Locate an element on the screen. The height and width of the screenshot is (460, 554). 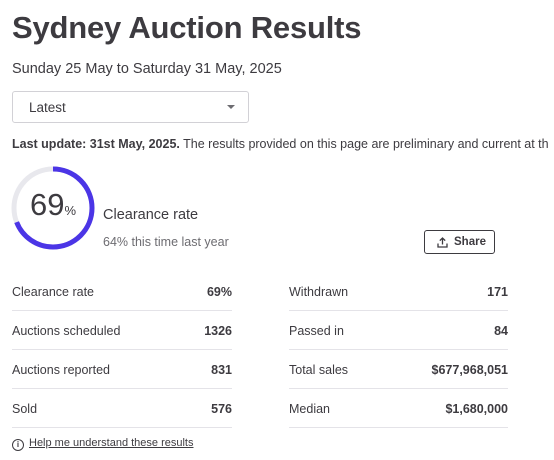
stat-row: Withdrawn 171 is located at coordinates (398, 291).